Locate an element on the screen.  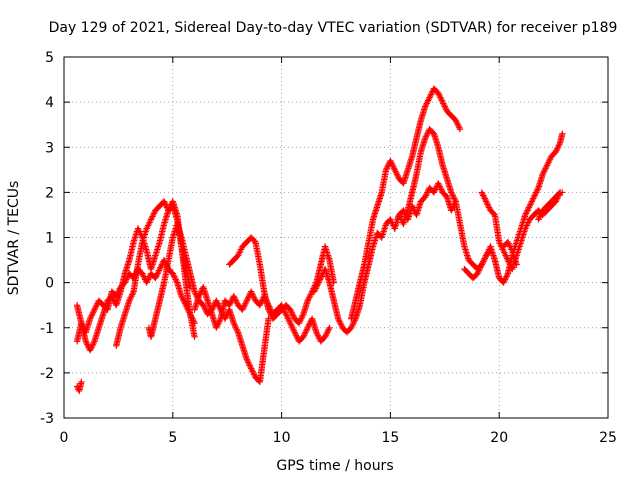
y-tick-label: -3 is located at coordinates (47, 419).